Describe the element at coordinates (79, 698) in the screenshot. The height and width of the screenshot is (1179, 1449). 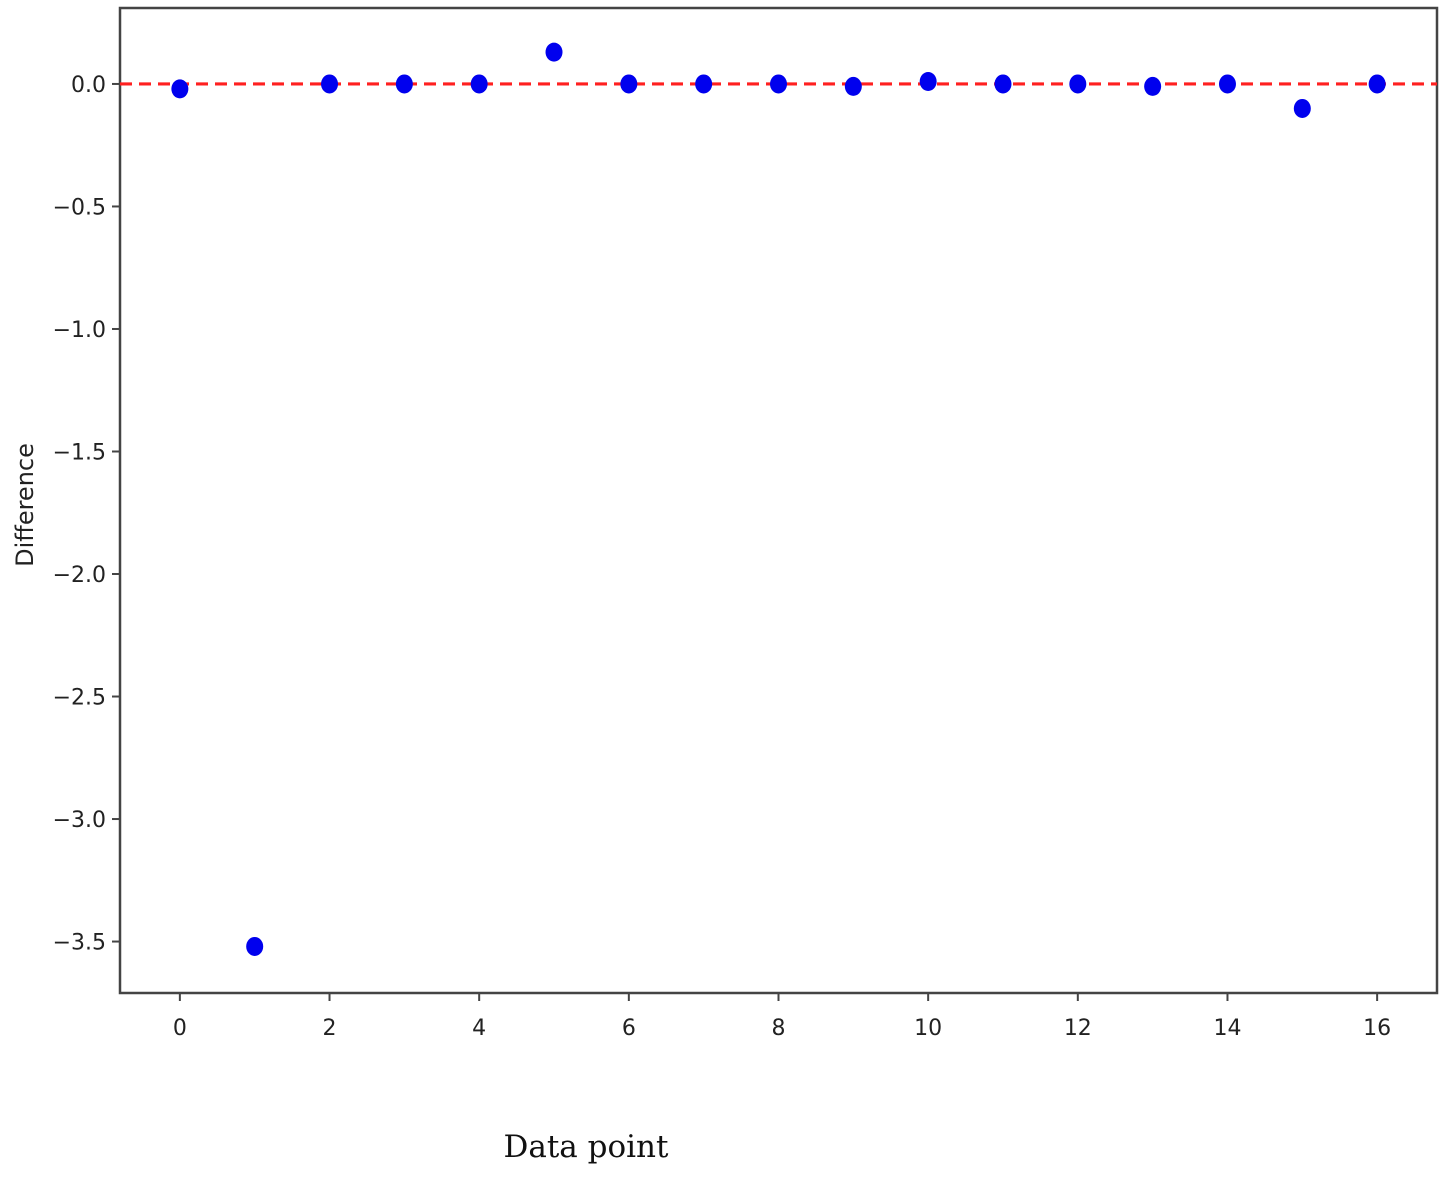
I see `y-tick-label: −2.5` at that location.